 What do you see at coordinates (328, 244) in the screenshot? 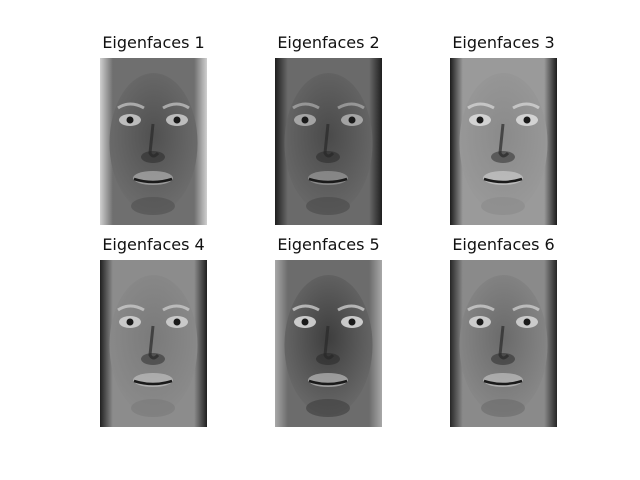
I see `panel-title: Eigenfaces 5` at bounding box center [328, 244].